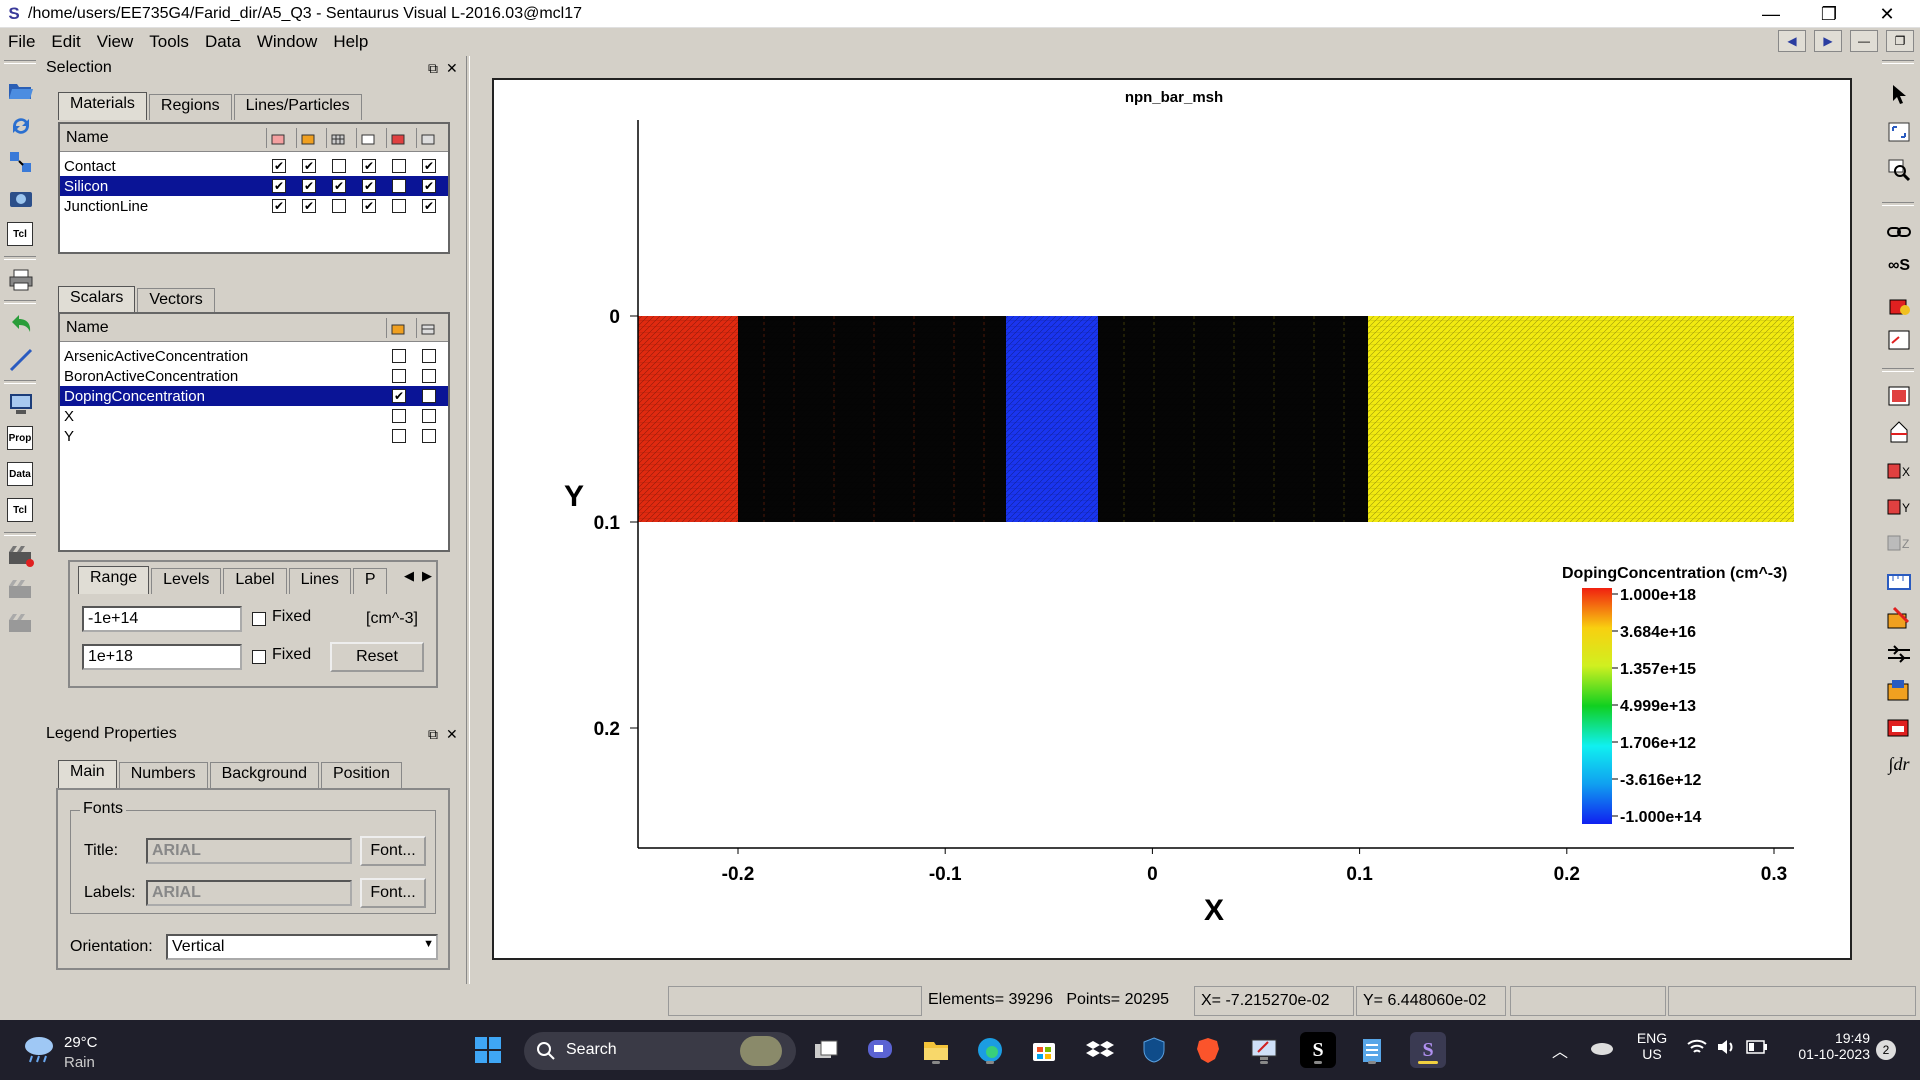  I want to click on close-panel-icon: ✕, so click(452, 67).